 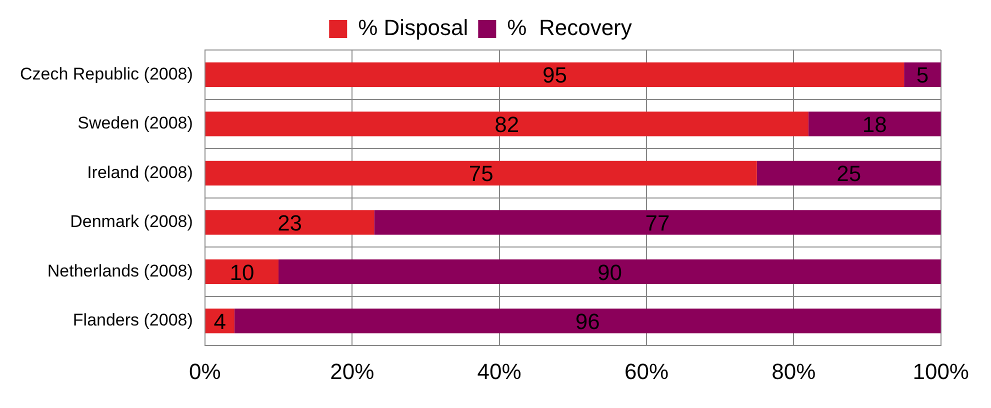 What do you see at coordinates (941, 371) in the screenshot?
I see `x-tick-label: 100%` at bounding box center [941, 371].